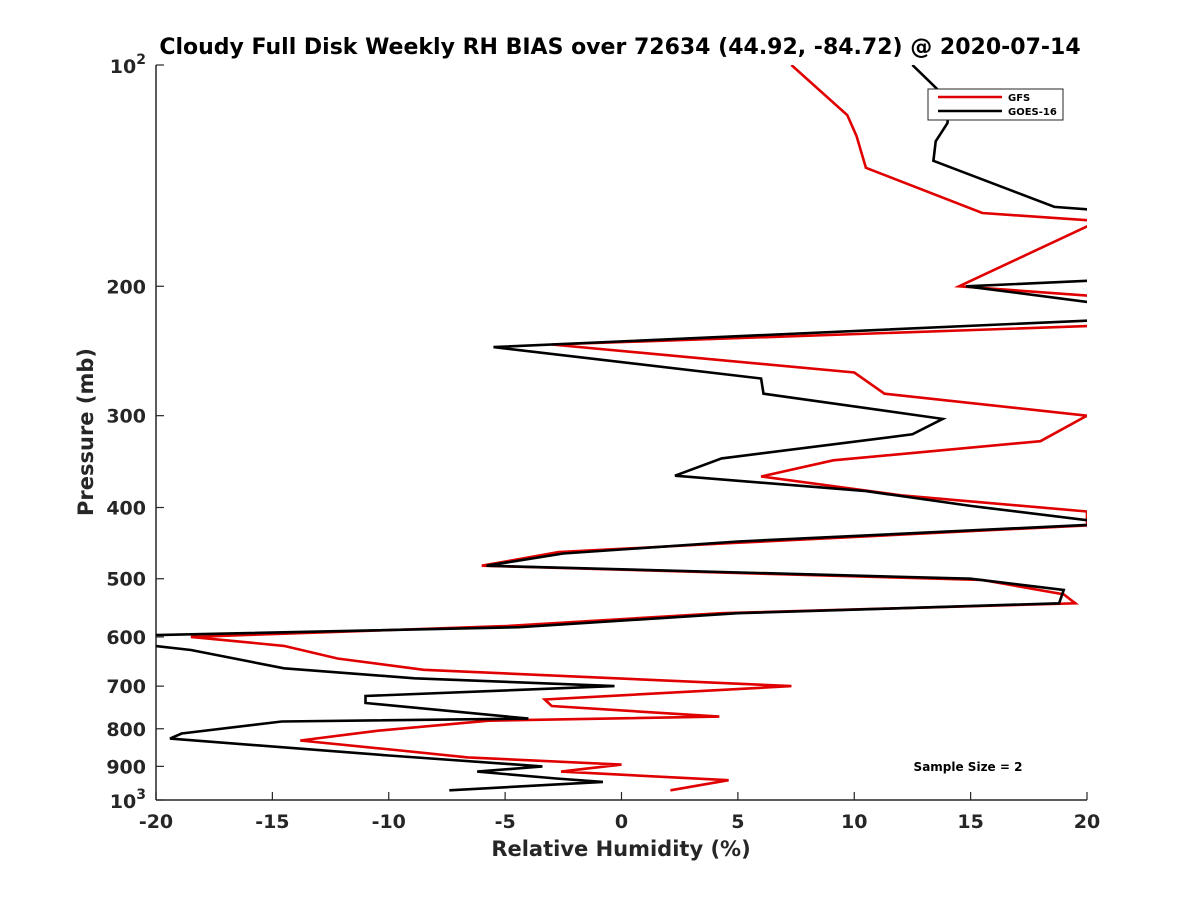 This screenshot has height=900, width=1200. I want to click on x-tick-label: 5, so click(737, 822).